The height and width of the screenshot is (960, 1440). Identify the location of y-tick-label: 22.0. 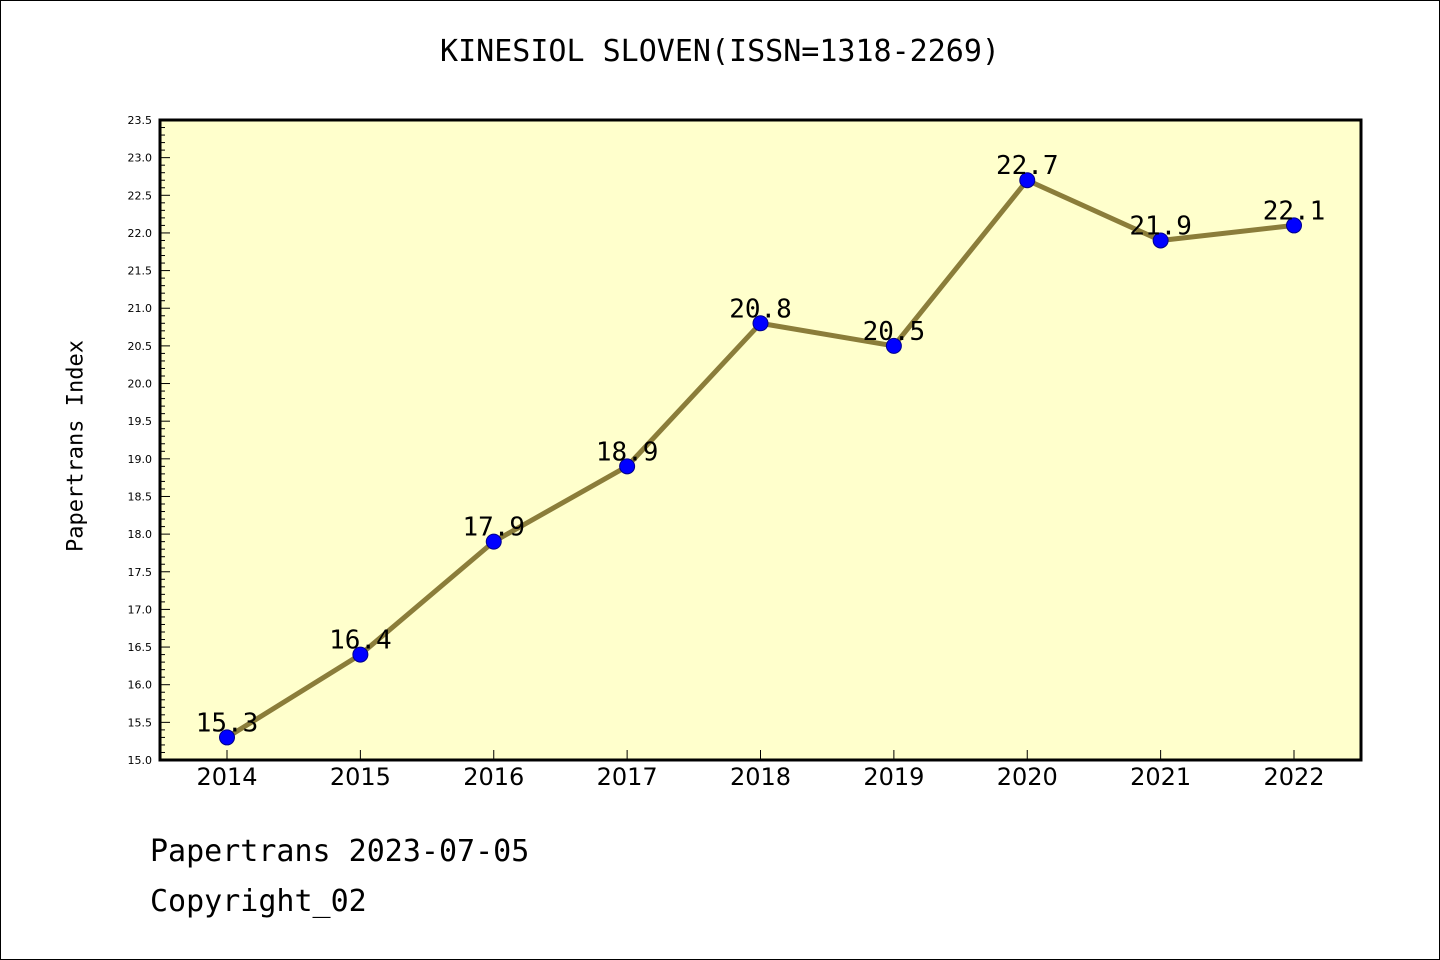
(140, 233).